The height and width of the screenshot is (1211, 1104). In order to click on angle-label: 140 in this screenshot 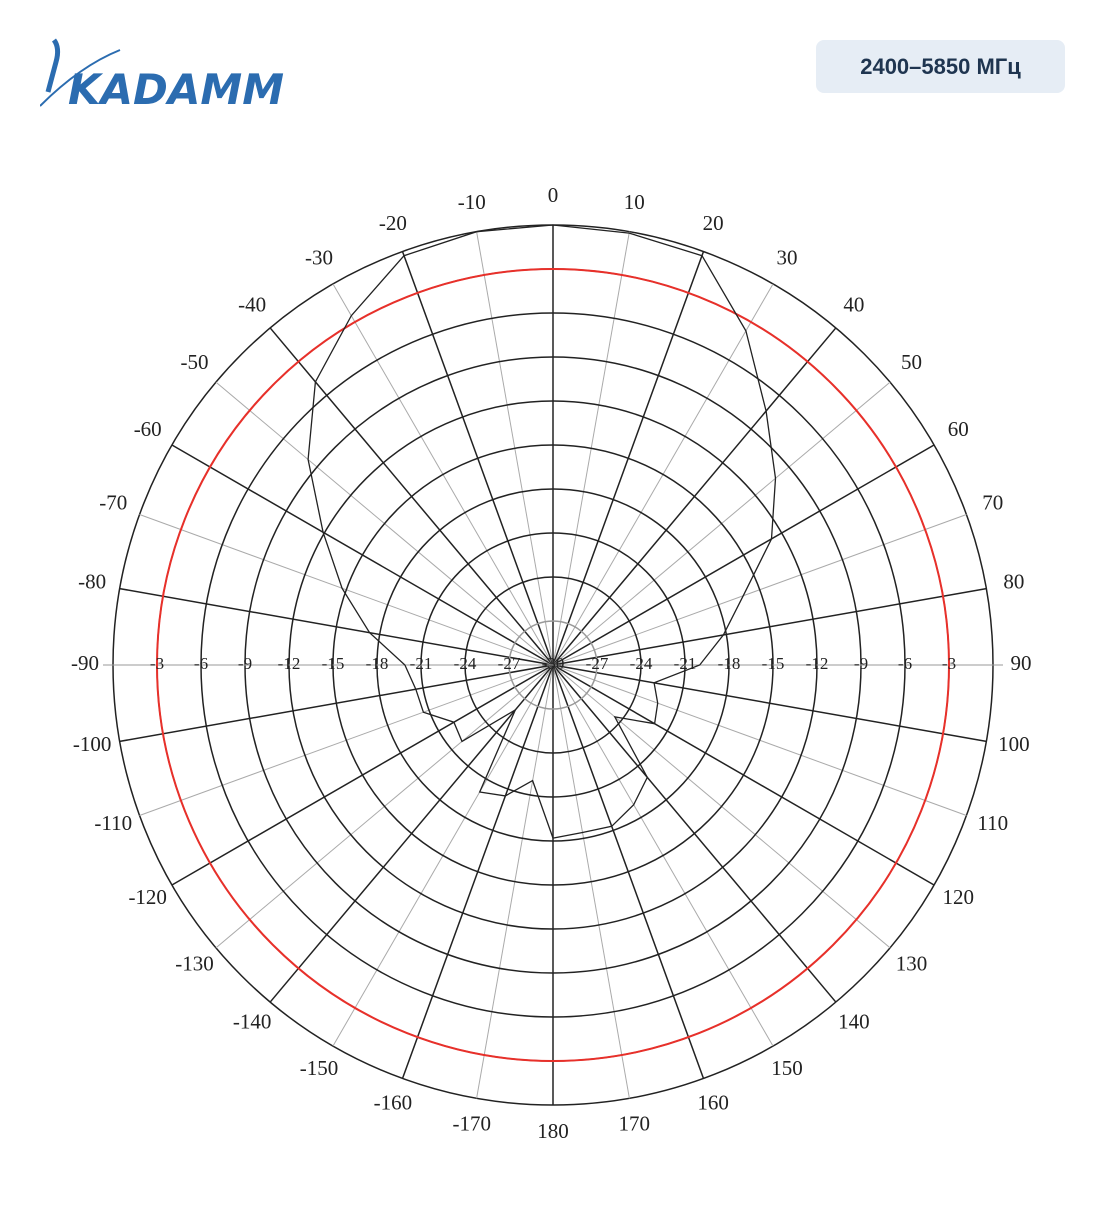, I will do `click(854, 1021)`.